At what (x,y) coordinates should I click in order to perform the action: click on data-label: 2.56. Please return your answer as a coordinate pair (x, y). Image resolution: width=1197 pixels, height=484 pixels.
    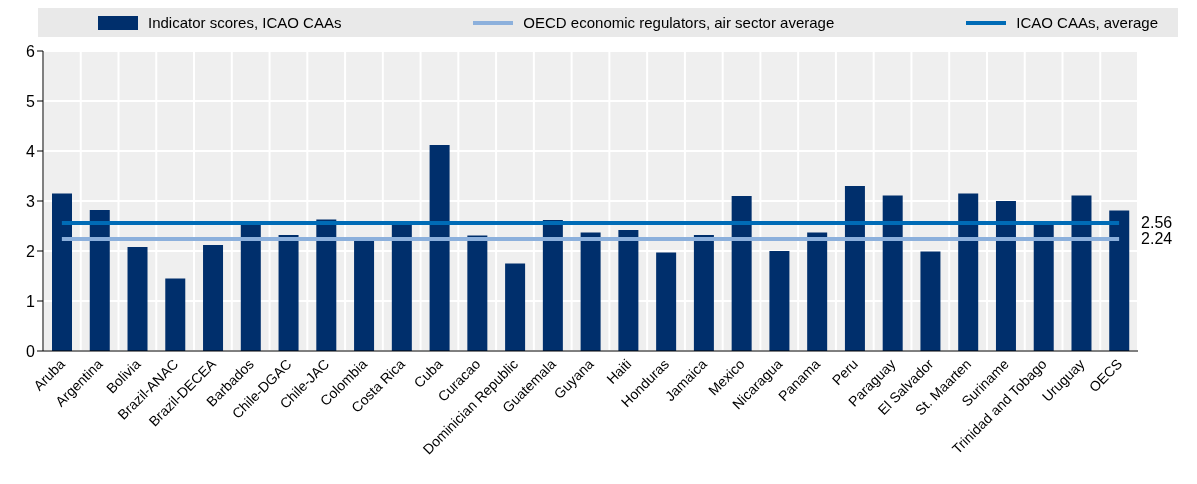
    Looking at the image, I should click on (1157, 222).